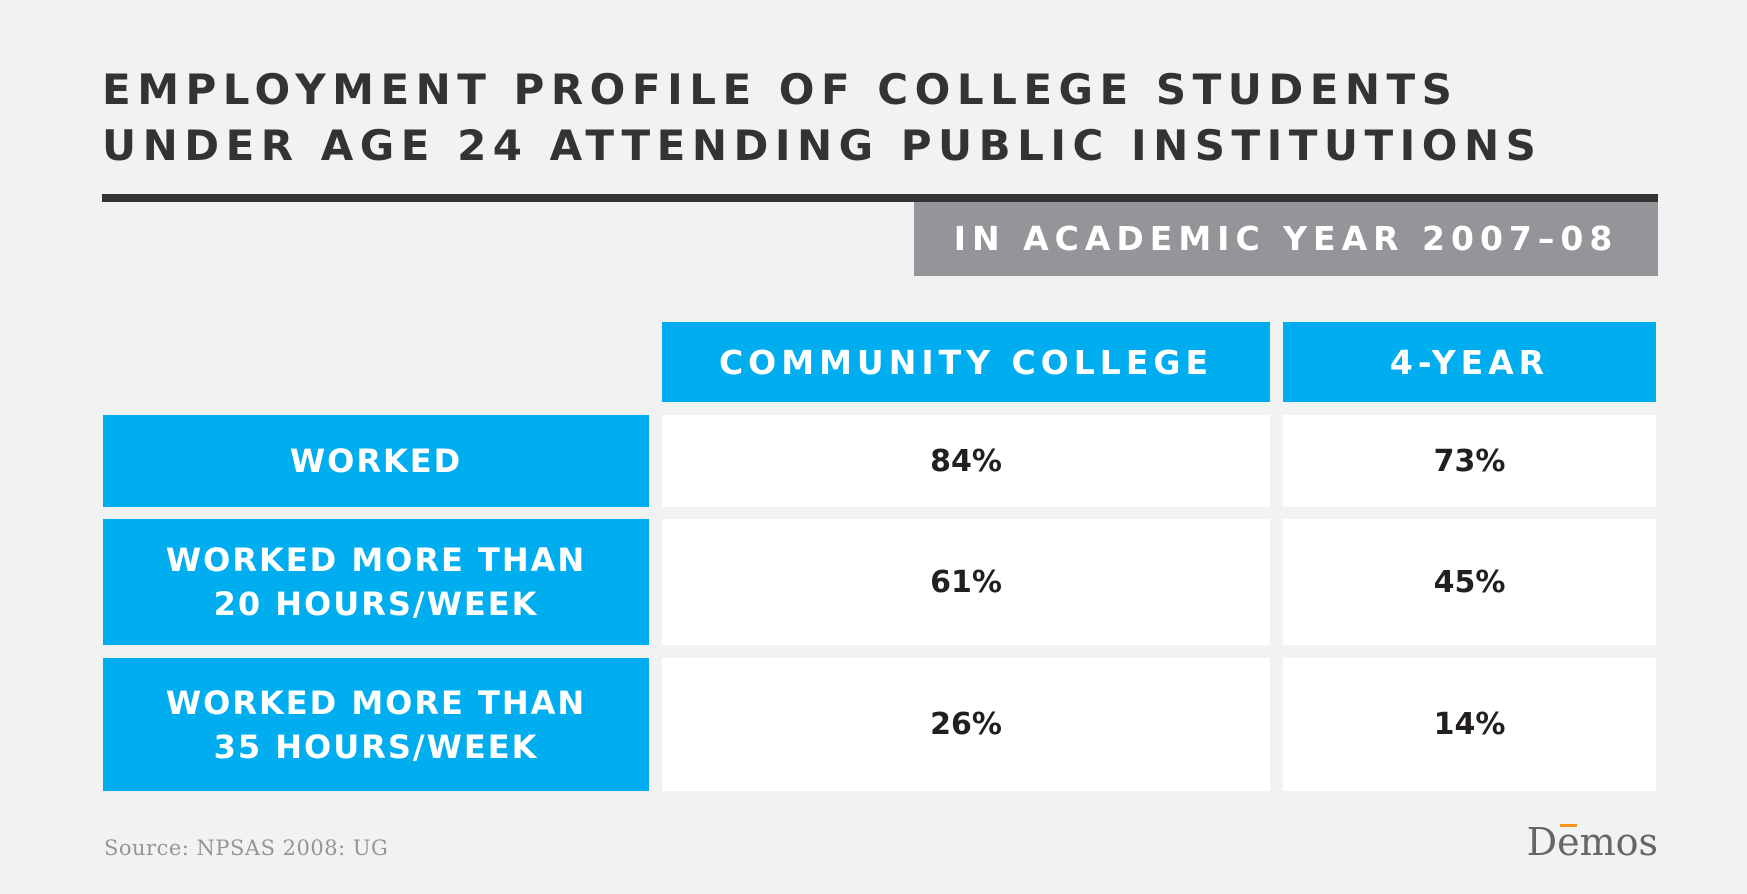  I want to click on row-header-1: WORKED, so click(376, 461).